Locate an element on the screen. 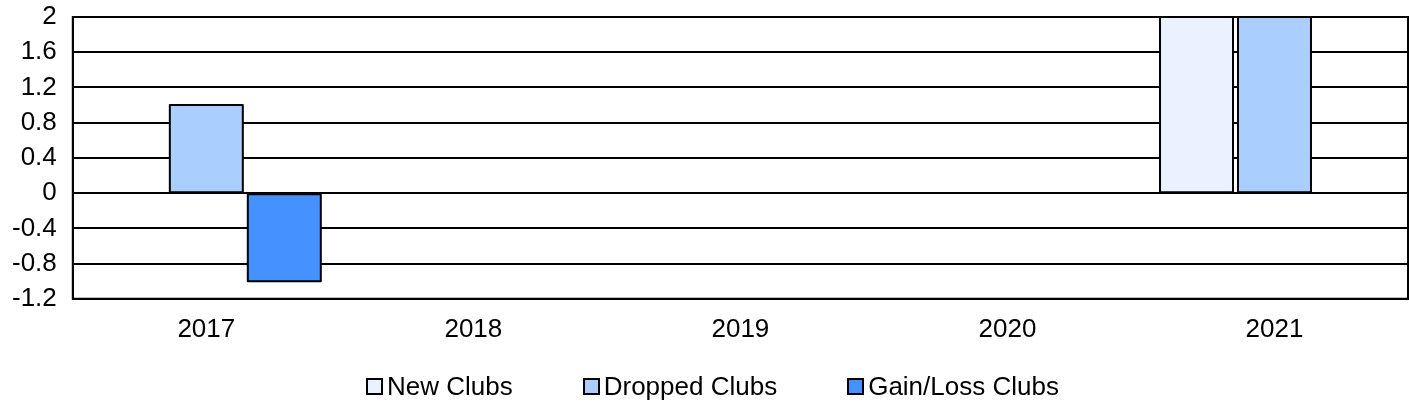 This screenshot has width=1409, height=406. y-tick-label: -1.2 is located at coordinates (34, 296).